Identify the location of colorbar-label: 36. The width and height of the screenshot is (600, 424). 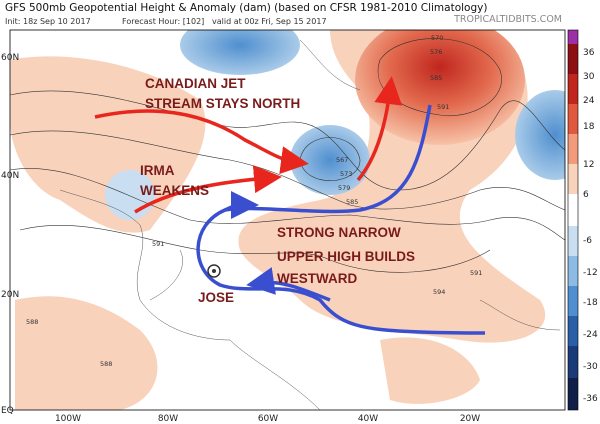
(589, 53).